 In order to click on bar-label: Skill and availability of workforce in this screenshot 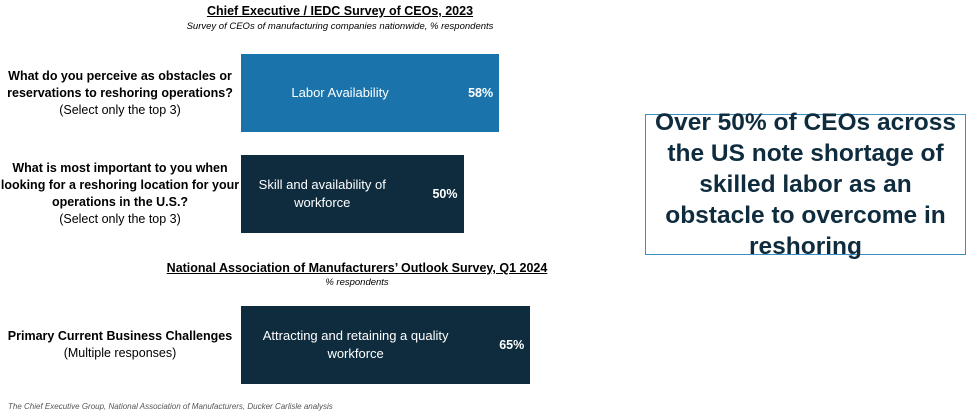, I will do `click(322, 193)`.